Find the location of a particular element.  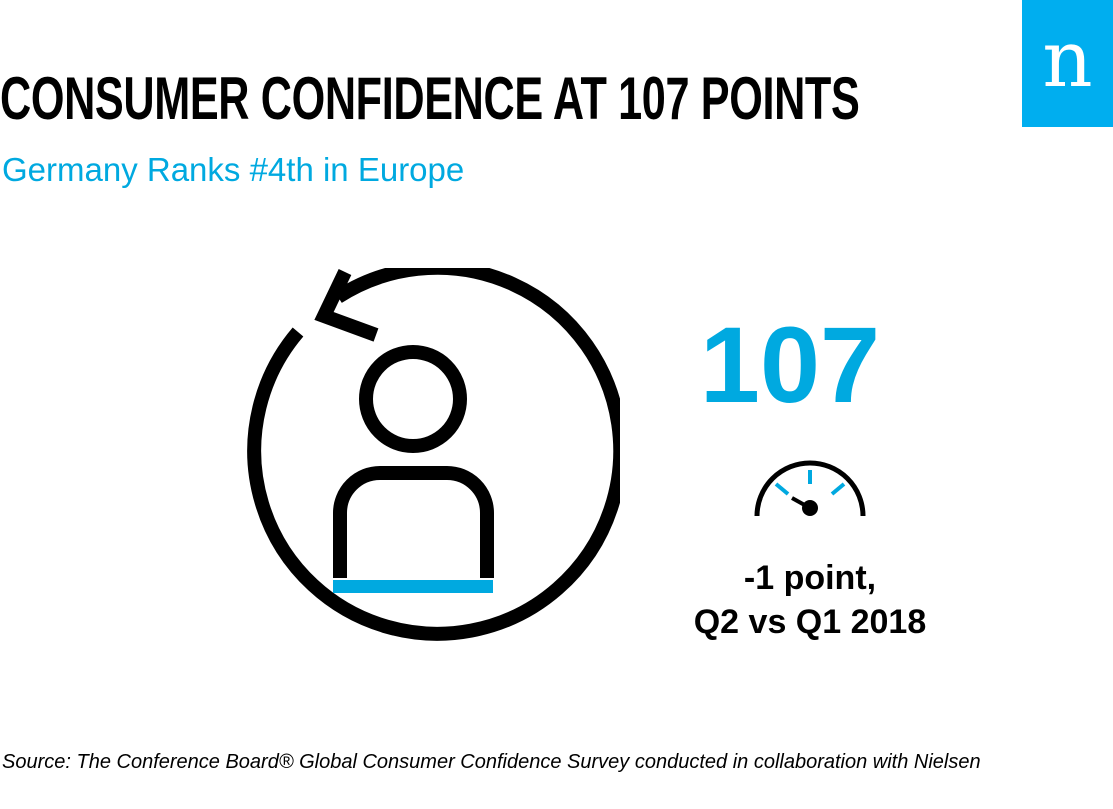

confidence-value: 107 is located at coordinates (790, 364).